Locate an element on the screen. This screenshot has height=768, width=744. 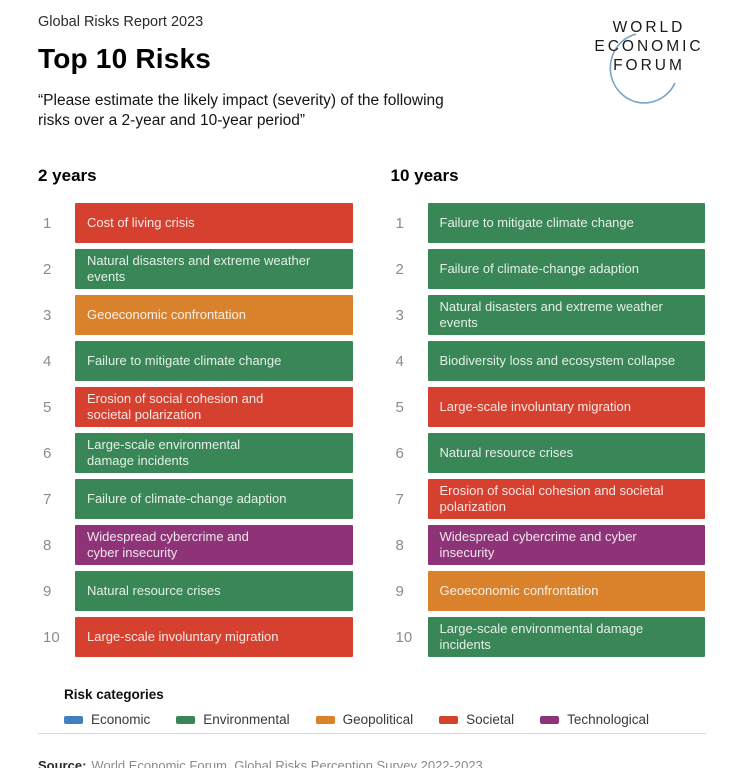
column-header-10-years: 10 years is located at coordinates (424, 175).